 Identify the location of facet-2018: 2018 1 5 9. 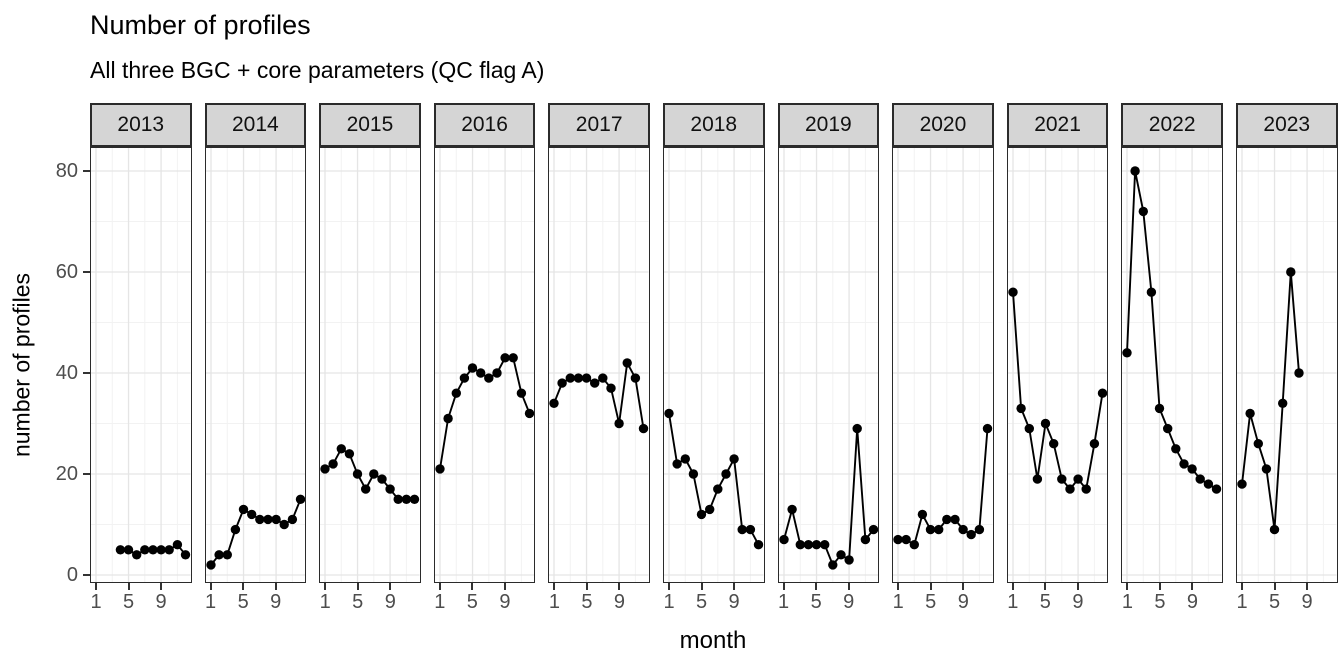
(714, 336).